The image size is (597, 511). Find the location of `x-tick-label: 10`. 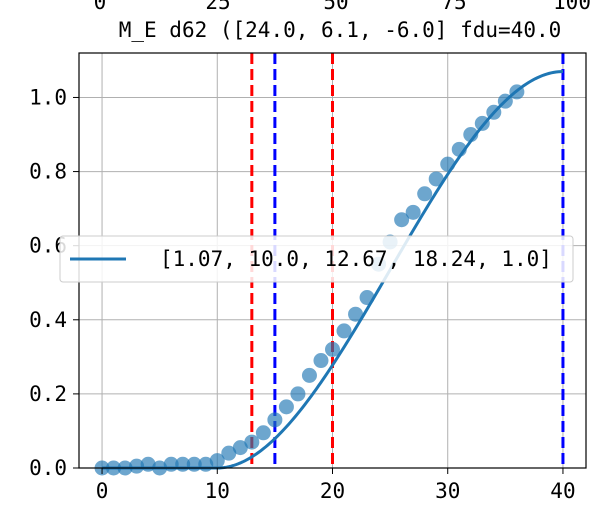

x-tick-label: 10 is located at coordinates (217, 491).